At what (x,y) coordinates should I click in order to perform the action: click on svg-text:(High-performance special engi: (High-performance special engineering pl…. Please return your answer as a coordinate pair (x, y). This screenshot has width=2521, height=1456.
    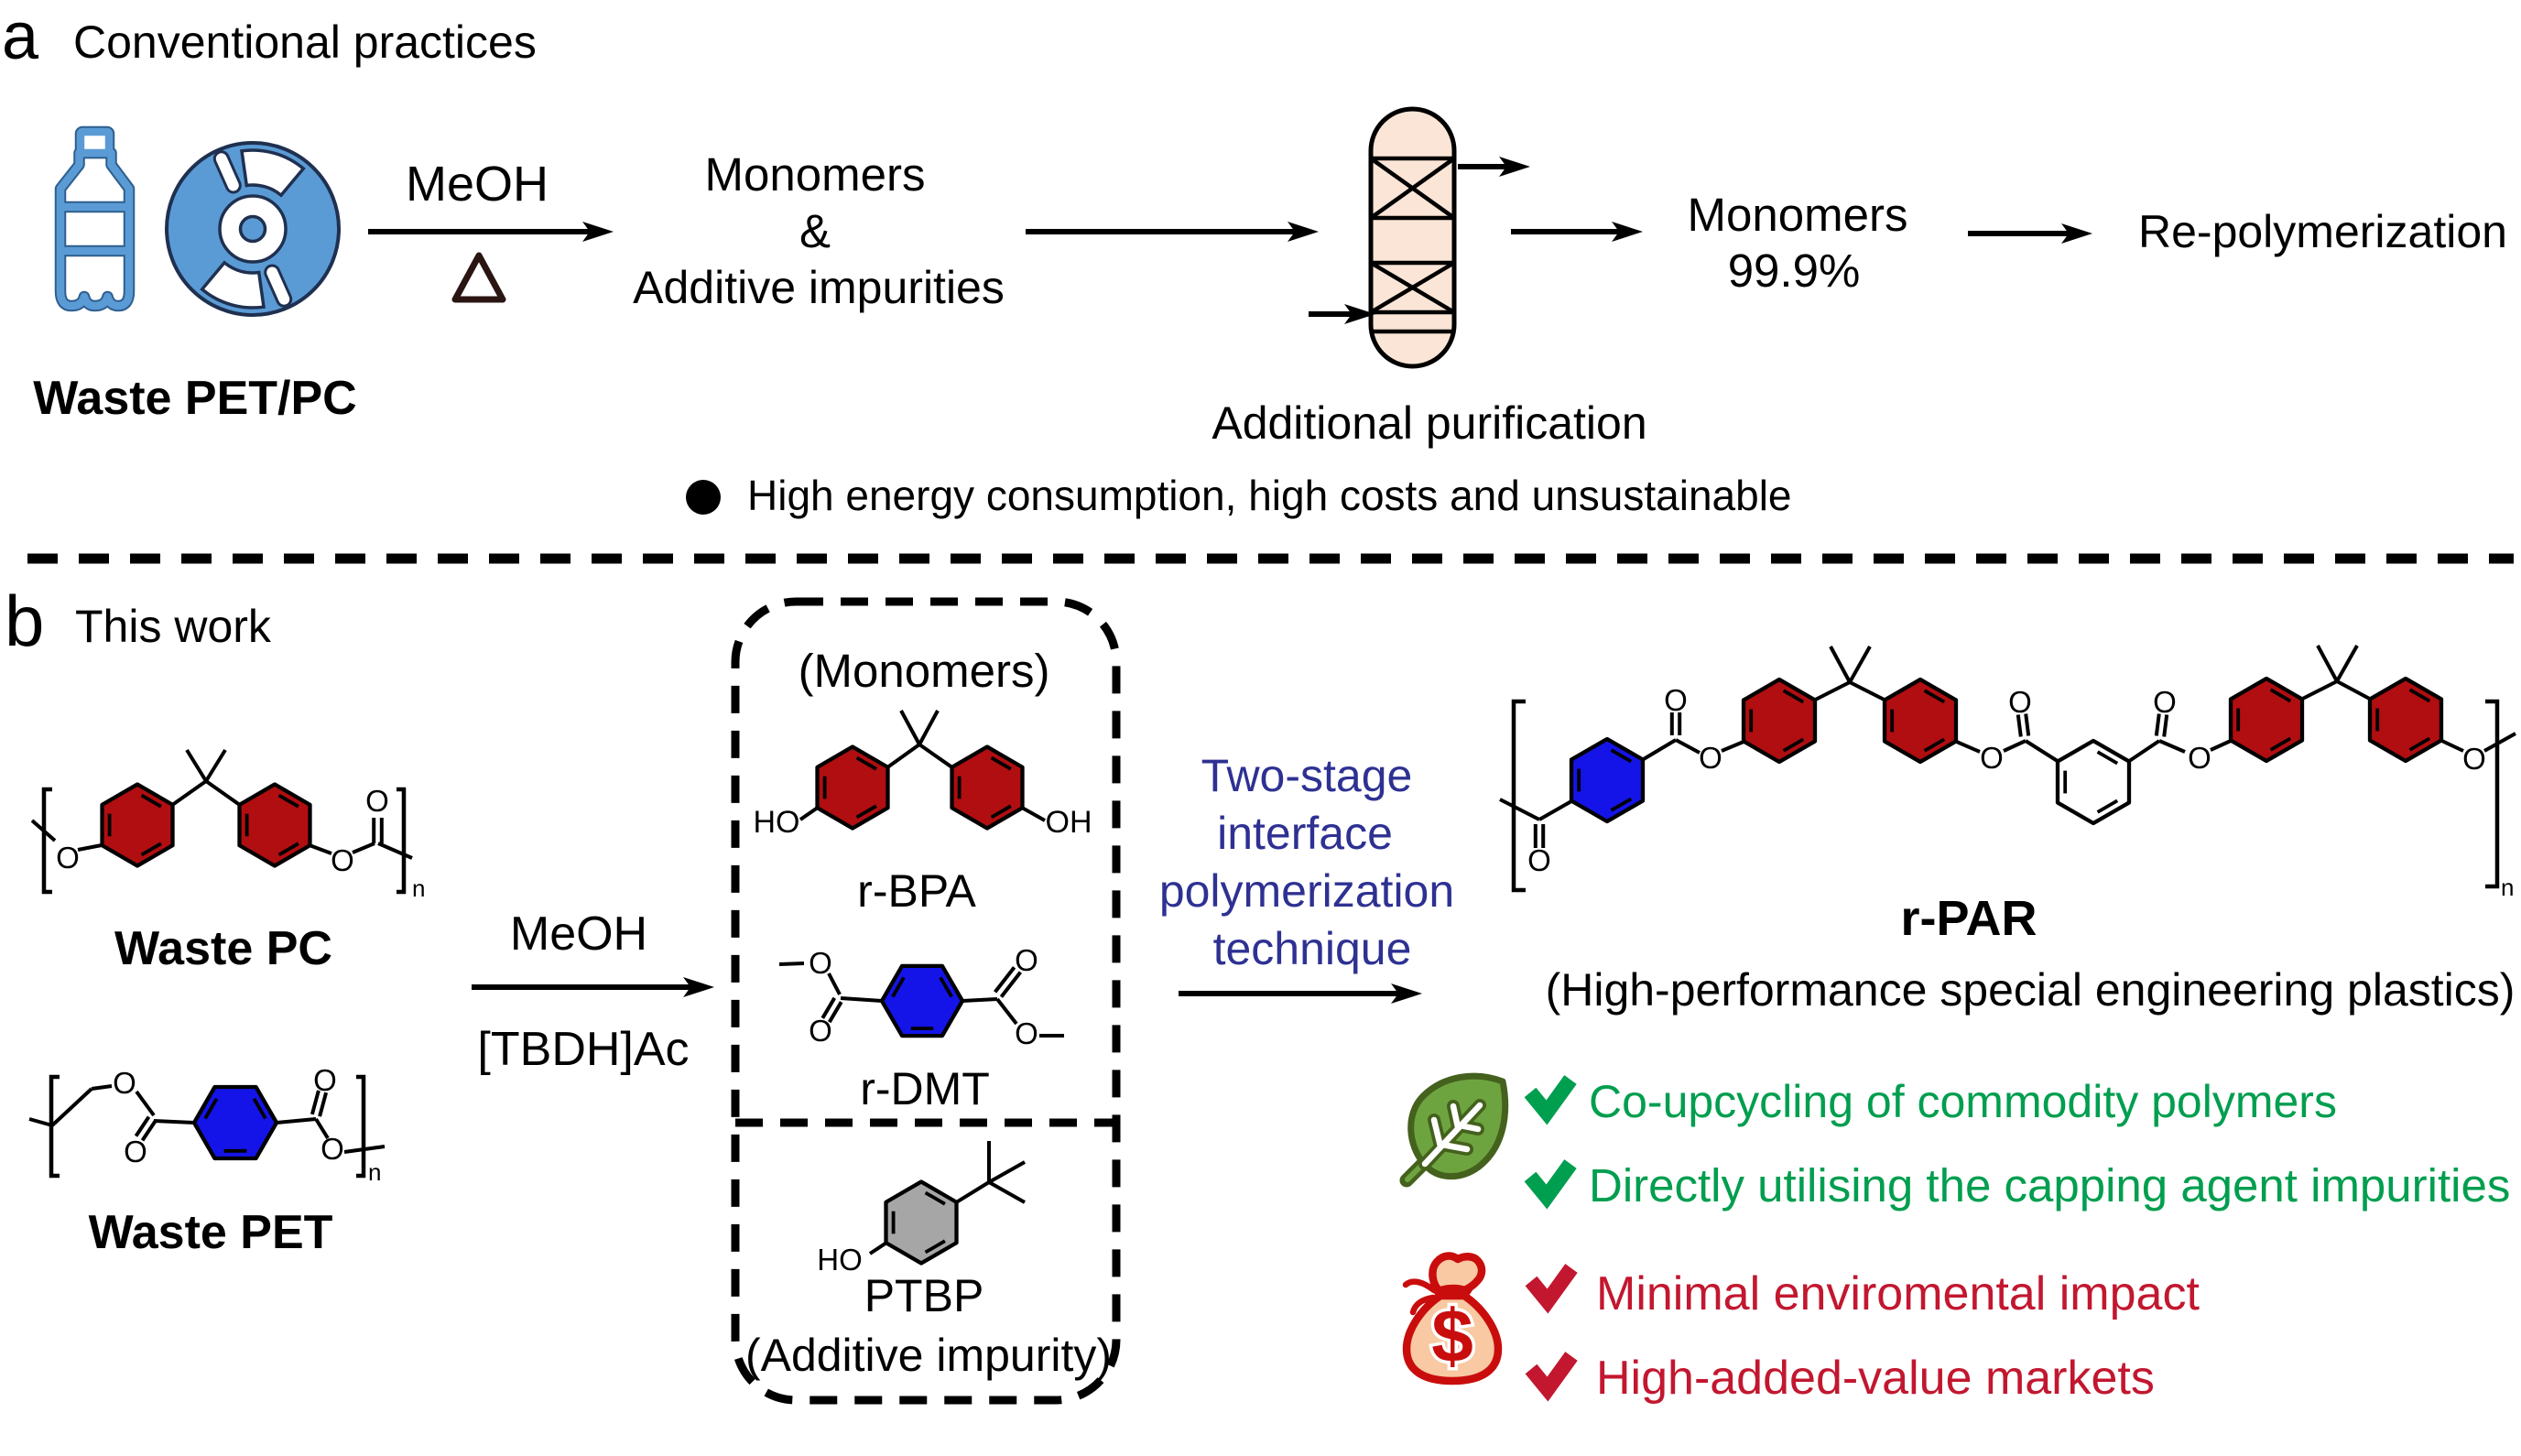
    Looking at the image, I should click on (2031, 990).